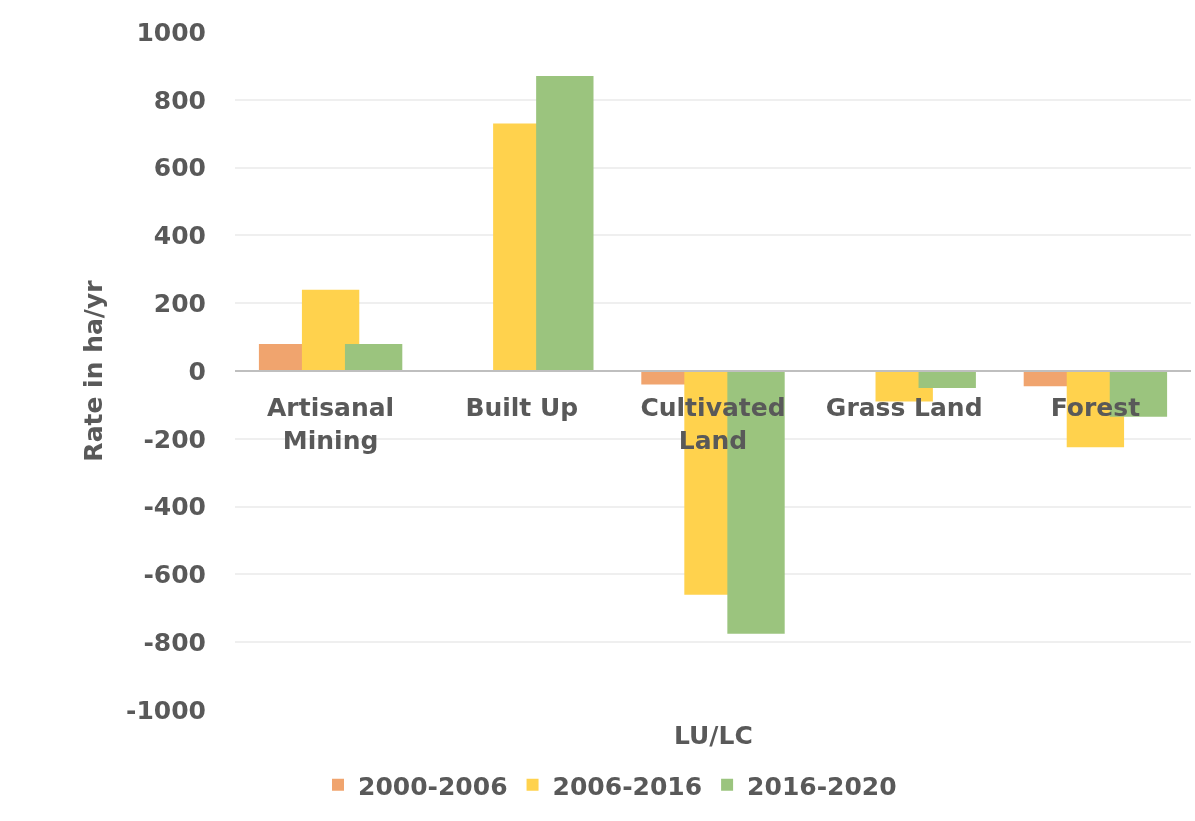 The width and height of the screenshot is (1195, 821). Describe the element at coordinates (627, 786) in the screenshot. I see `legend-label: 2006-2016` at that location.